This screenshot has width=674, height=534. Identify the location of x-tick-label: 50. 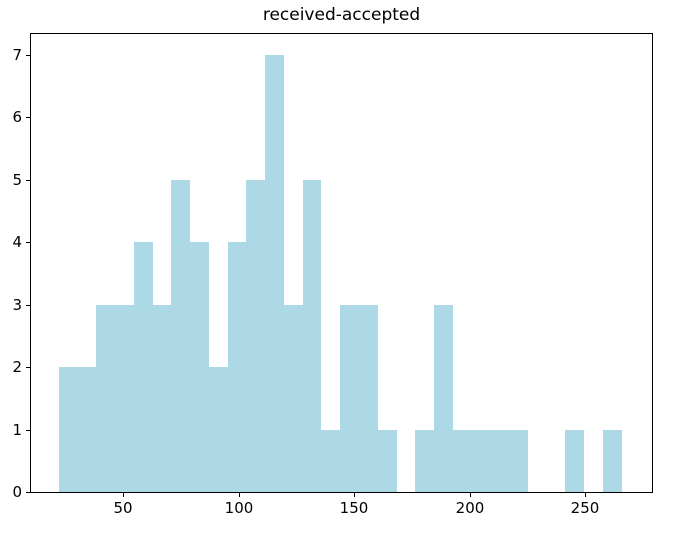
(123, 508).